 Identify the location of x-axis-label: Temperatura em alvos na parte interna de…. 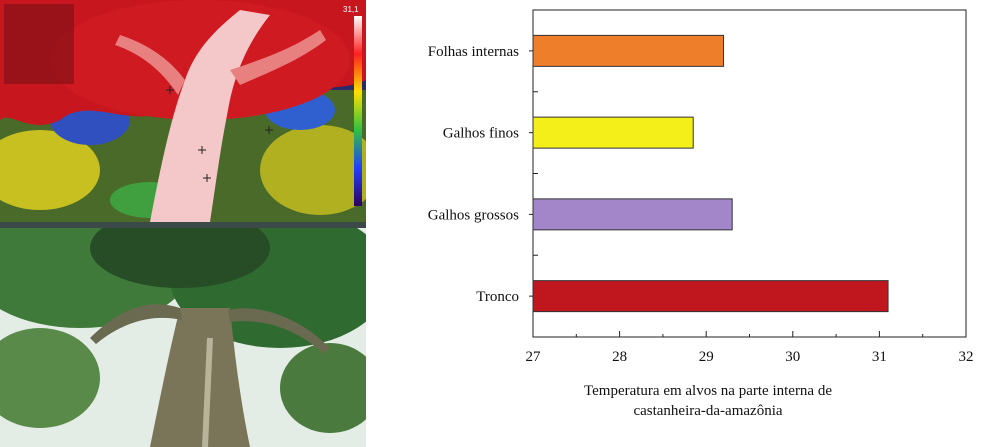
(708, 401).